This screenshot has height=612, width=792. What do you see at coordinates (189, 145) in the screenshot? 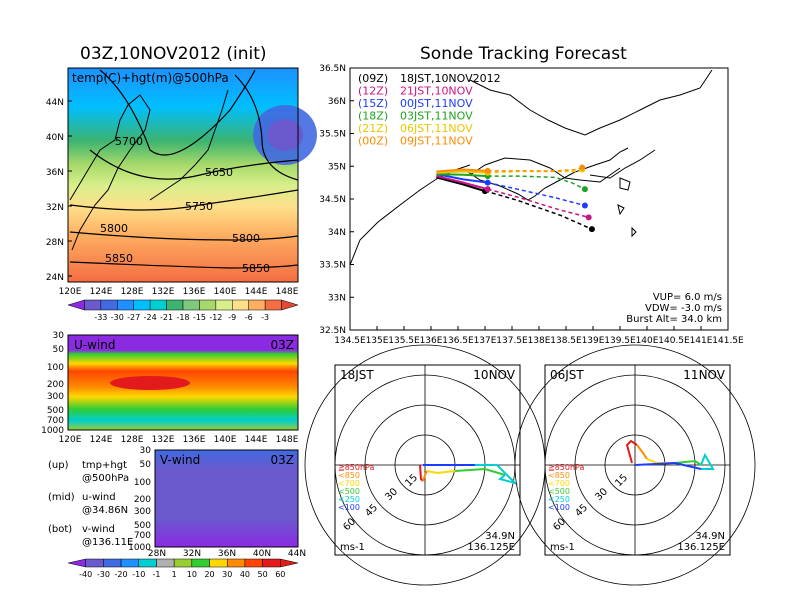
I see `map500-japan-coast` at bounding box center [189, 145].